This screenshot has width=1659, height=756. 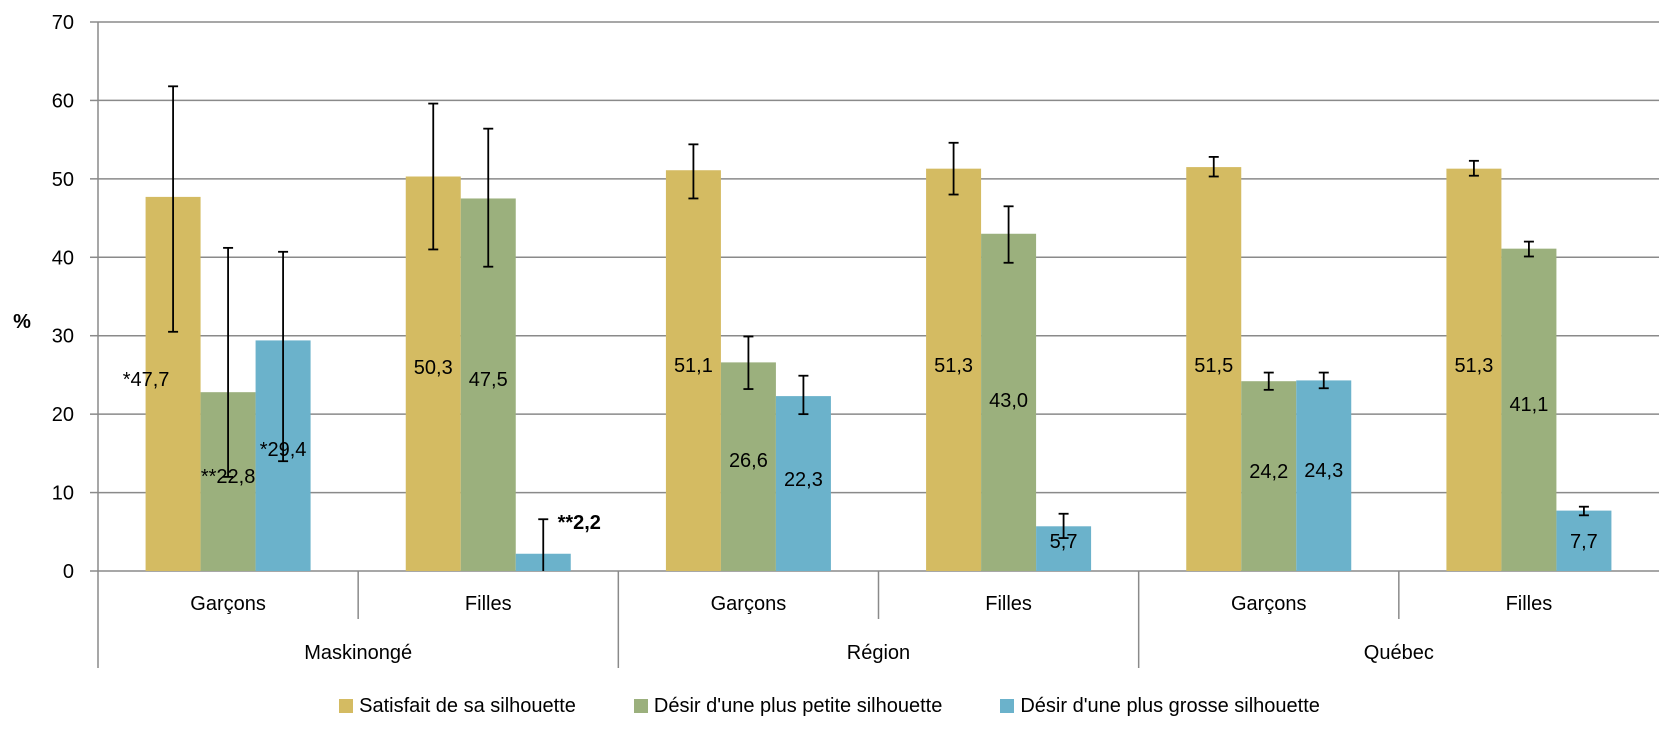 What do you see at coordinates (1528, 405) in the screenshot?
I see `data-label: 41,1` at bounding box center [1528, 405].